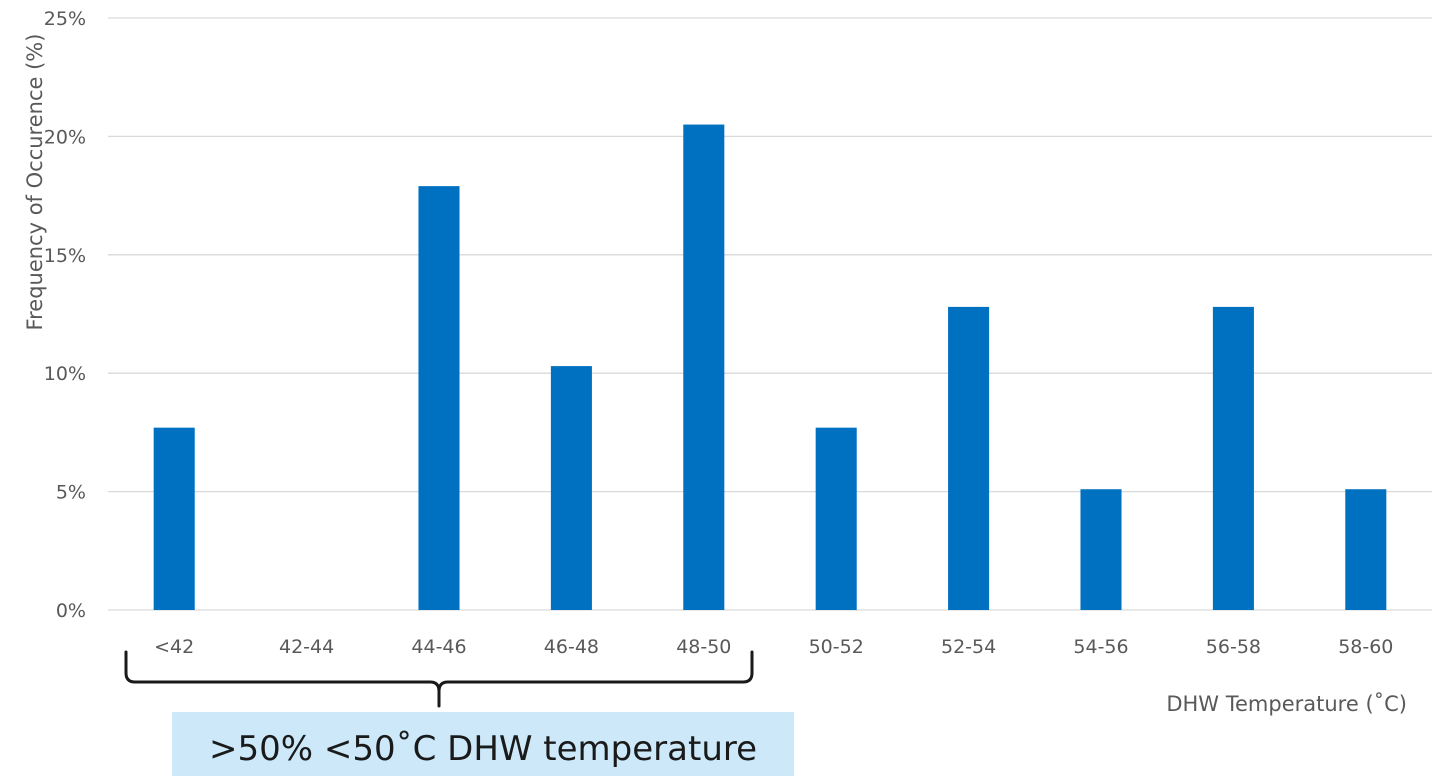  Describe the element at coordinates (174, 647) in the screenshot. I see `x-tick-label: <42` at that location.